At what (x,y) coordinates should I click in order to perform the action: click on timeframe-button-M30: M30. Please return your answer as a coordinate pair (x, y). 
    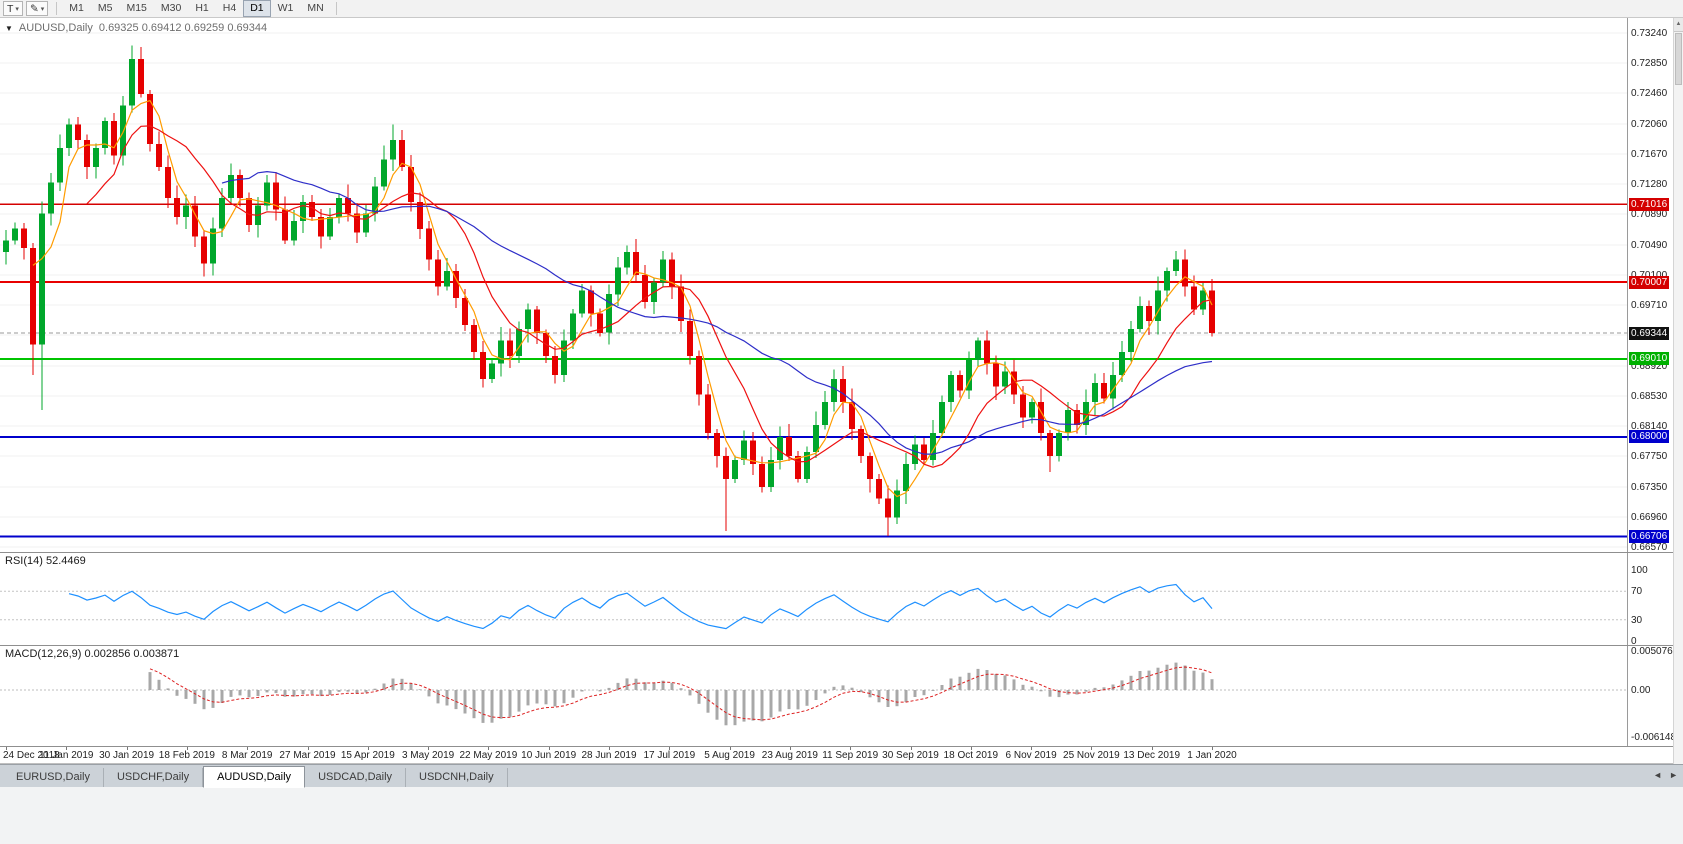
    Looking at the image, I should click on (171, 8).